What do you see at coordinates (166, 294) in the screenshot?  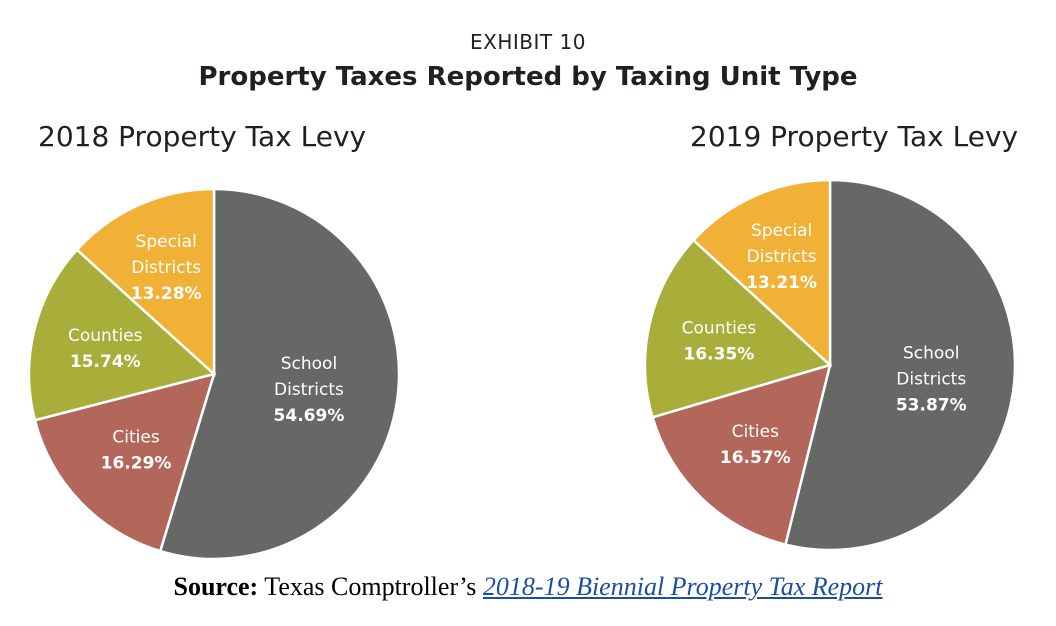 I see `slice-value-special-2018: 13.28%` at bounding box center [166, 294].